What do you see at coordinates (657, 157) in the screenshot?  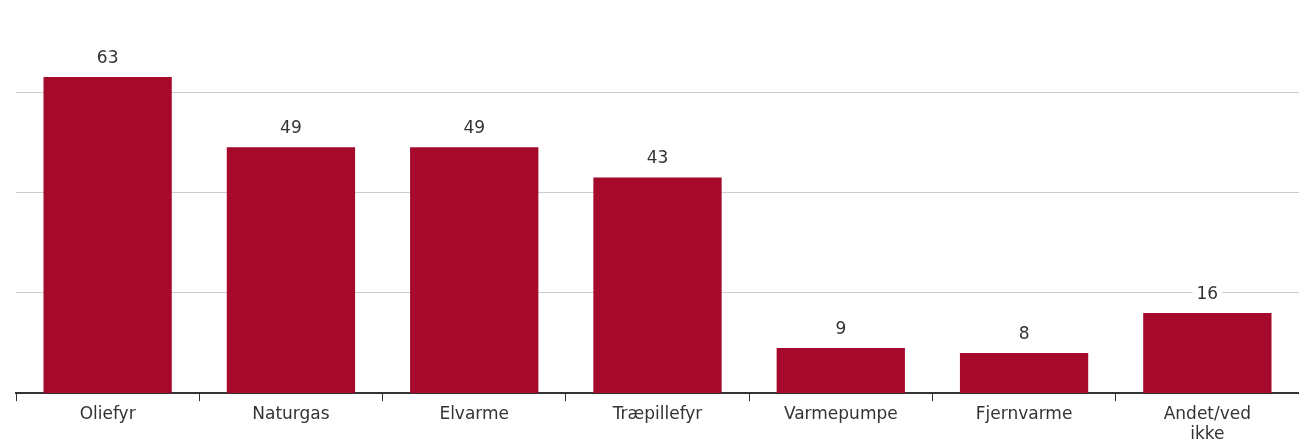 I see `data-label: 43` at bounding box center [657, 157].